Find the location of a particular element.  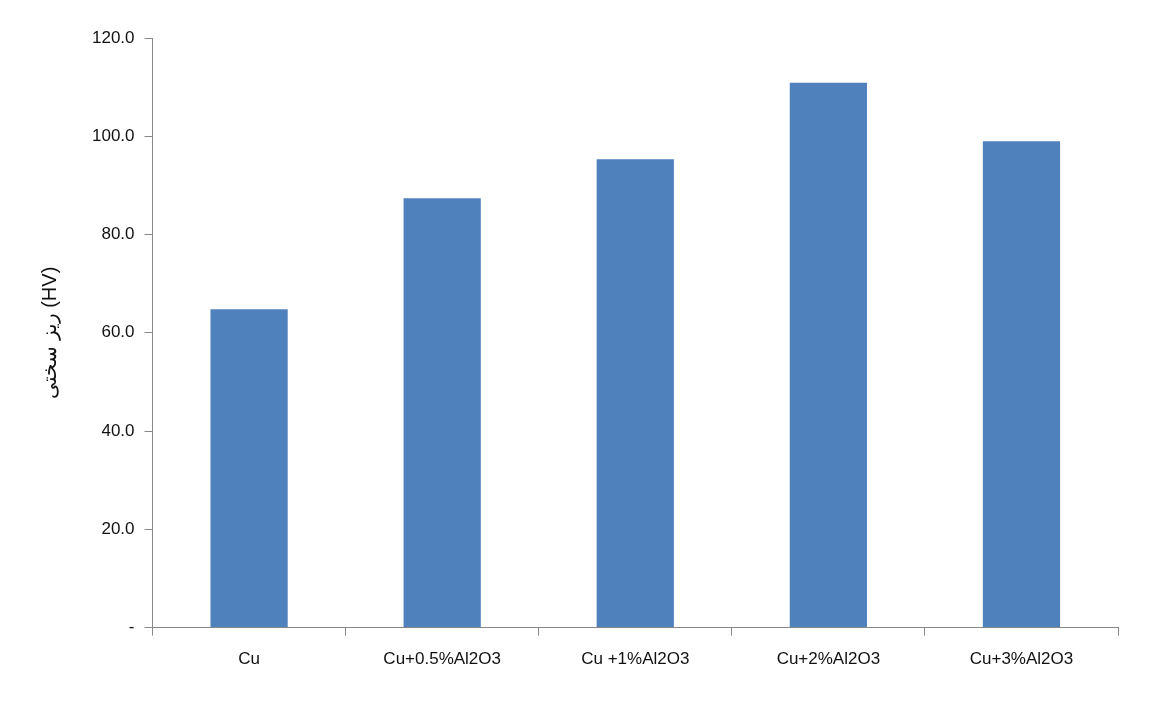

x-tick-label: Cu+0.5%Al2O3 is located at coordinates (442, 659).